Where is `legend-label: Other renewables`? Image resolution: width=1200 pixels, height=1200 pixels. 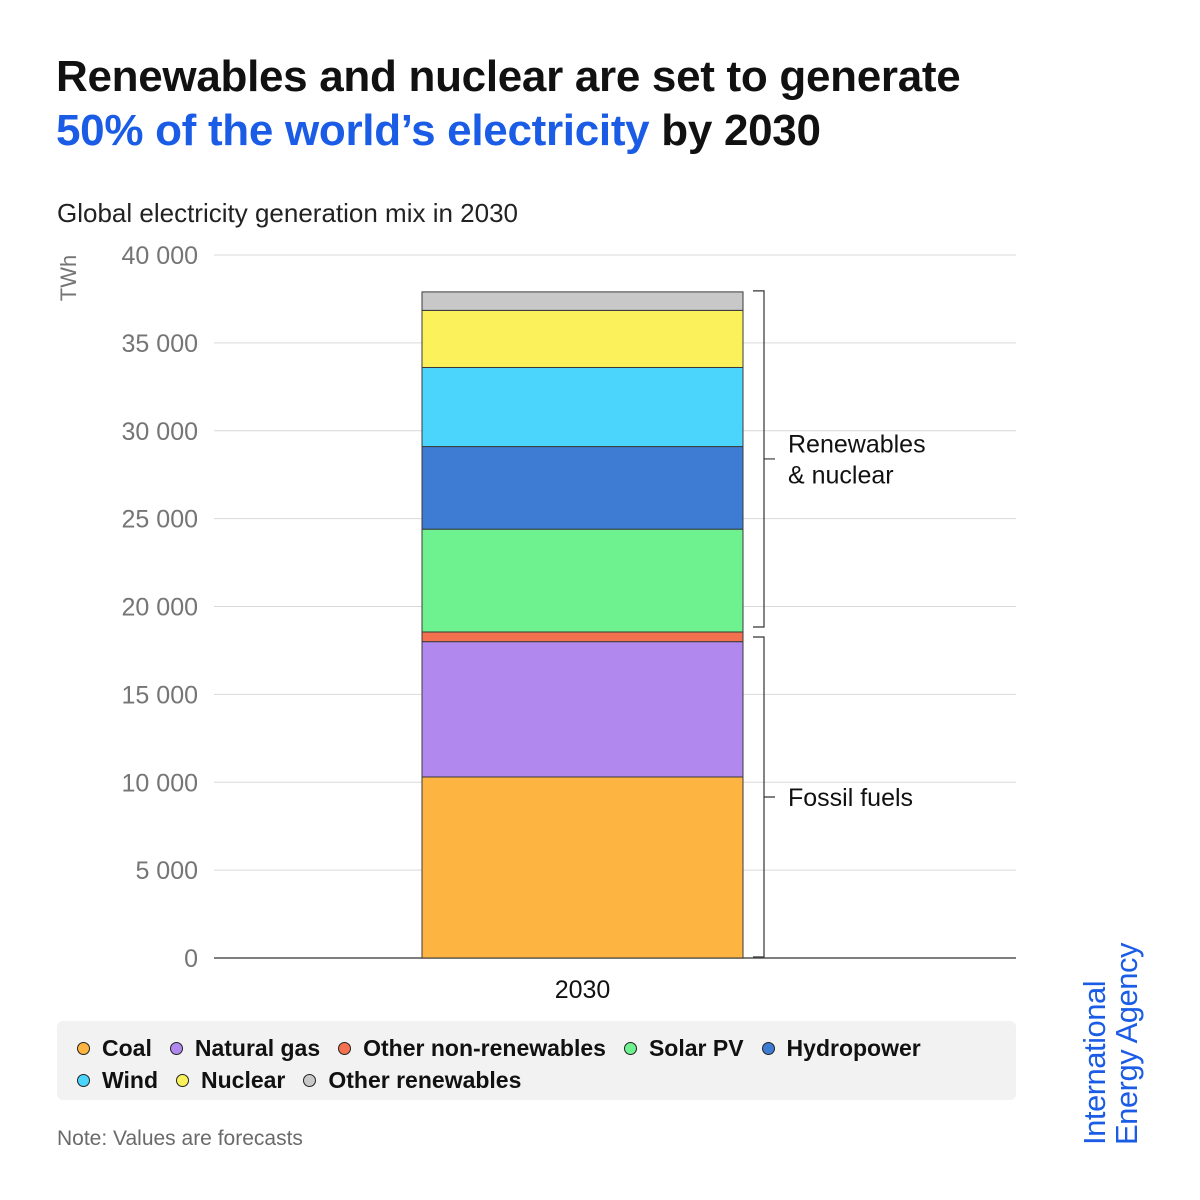 legend-label: Other renewables is located at coordinates (425, 1080).